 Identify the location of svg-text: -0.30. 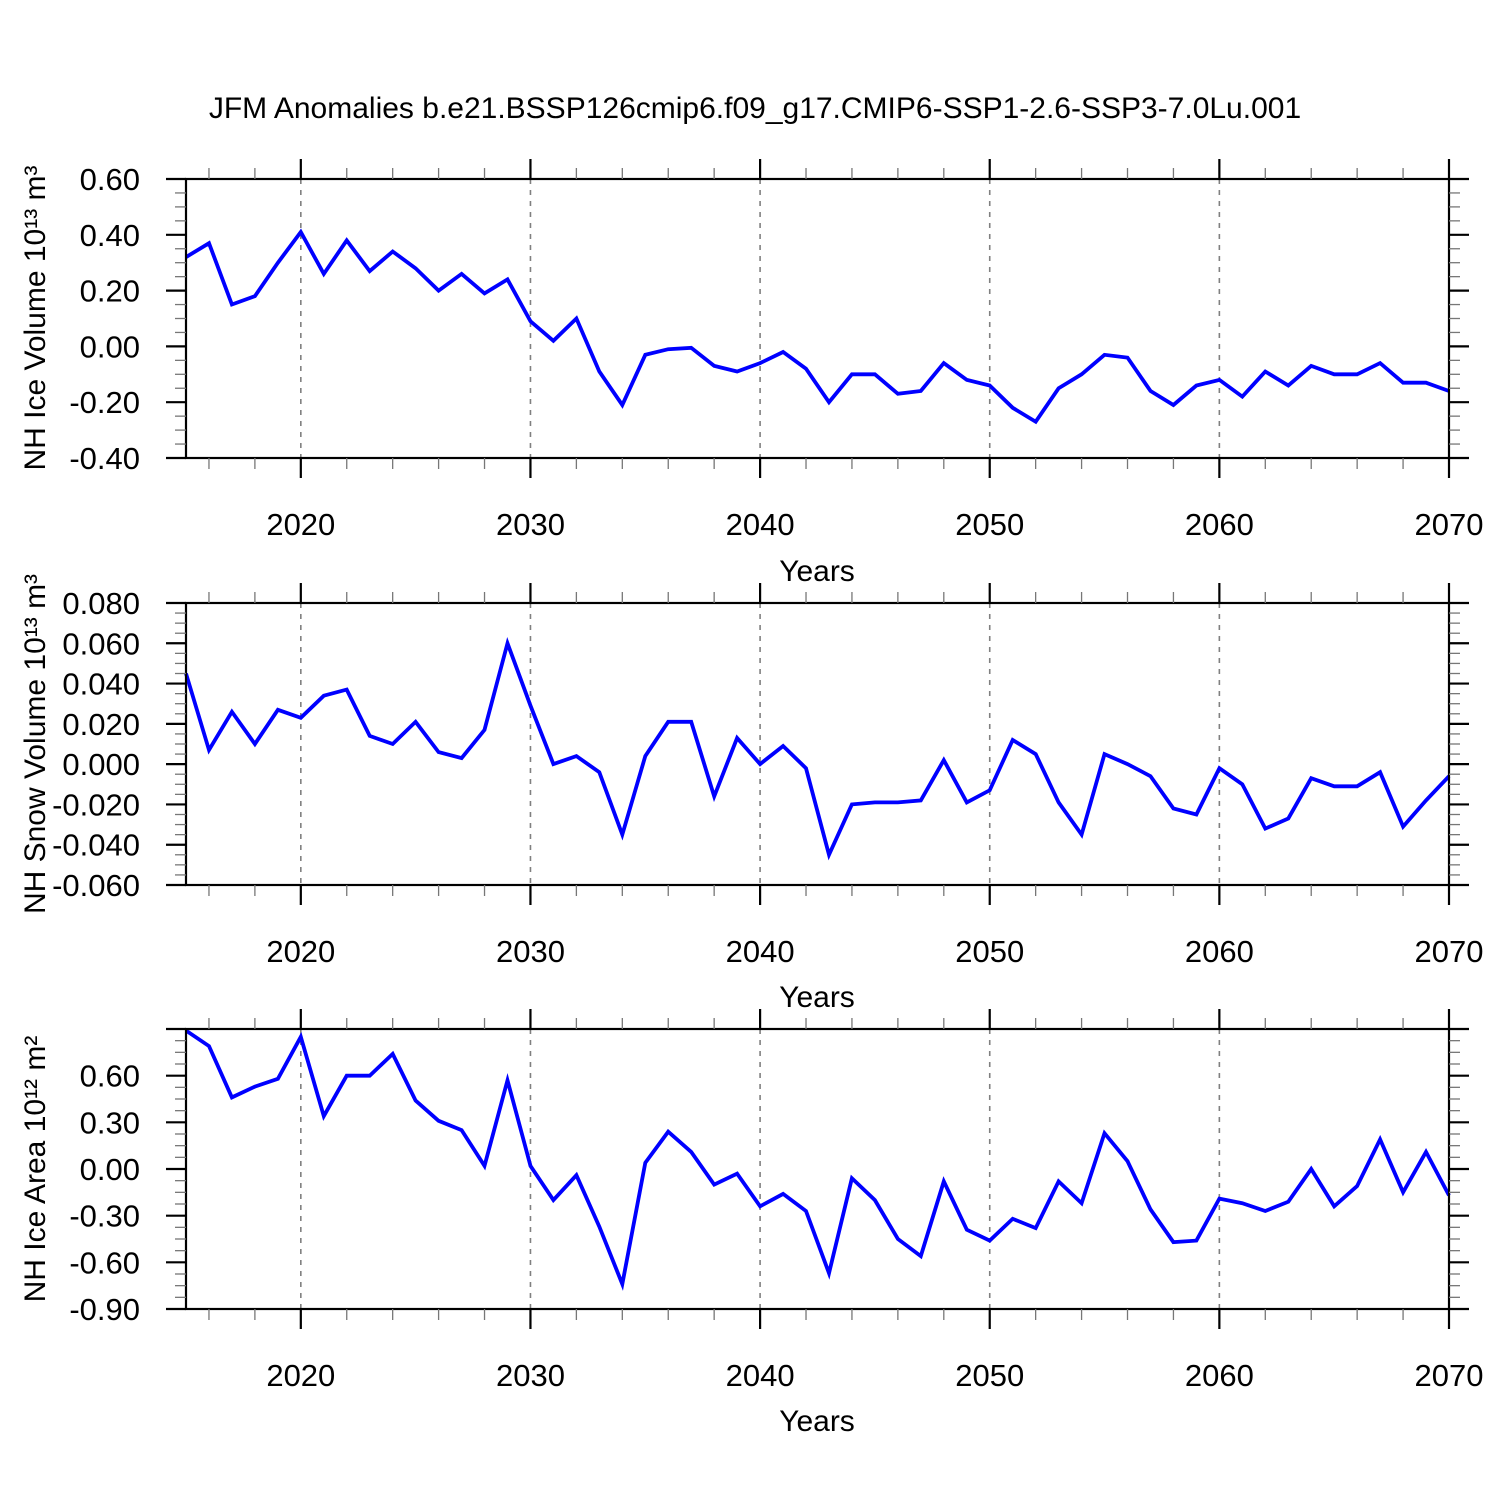
(104, 1216).